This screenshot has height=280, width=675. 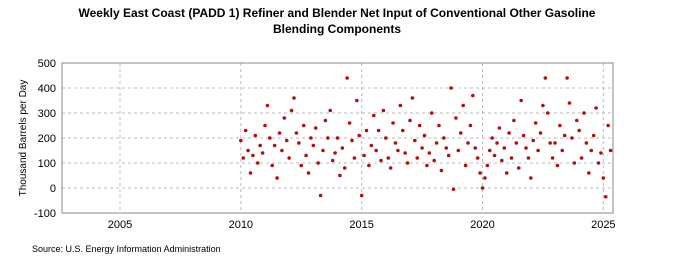 I want to click on y-tick-label: -100, so click(x=45, y=214).